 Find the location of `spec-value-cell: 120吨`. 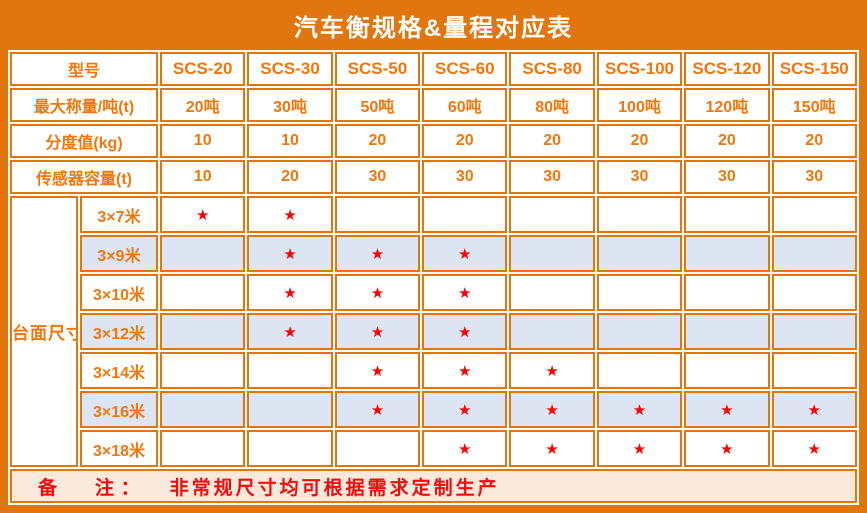

spec-value-cell: 120吨 is located at coordinates (727, 105).